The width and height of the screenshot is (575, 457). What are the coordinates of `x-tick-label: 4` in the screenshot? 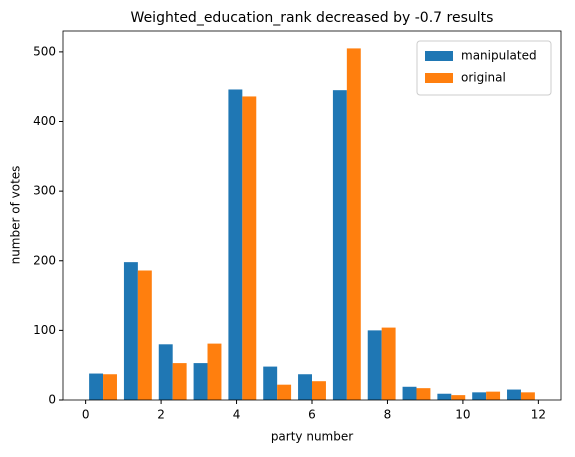 It's located at (237, 415).